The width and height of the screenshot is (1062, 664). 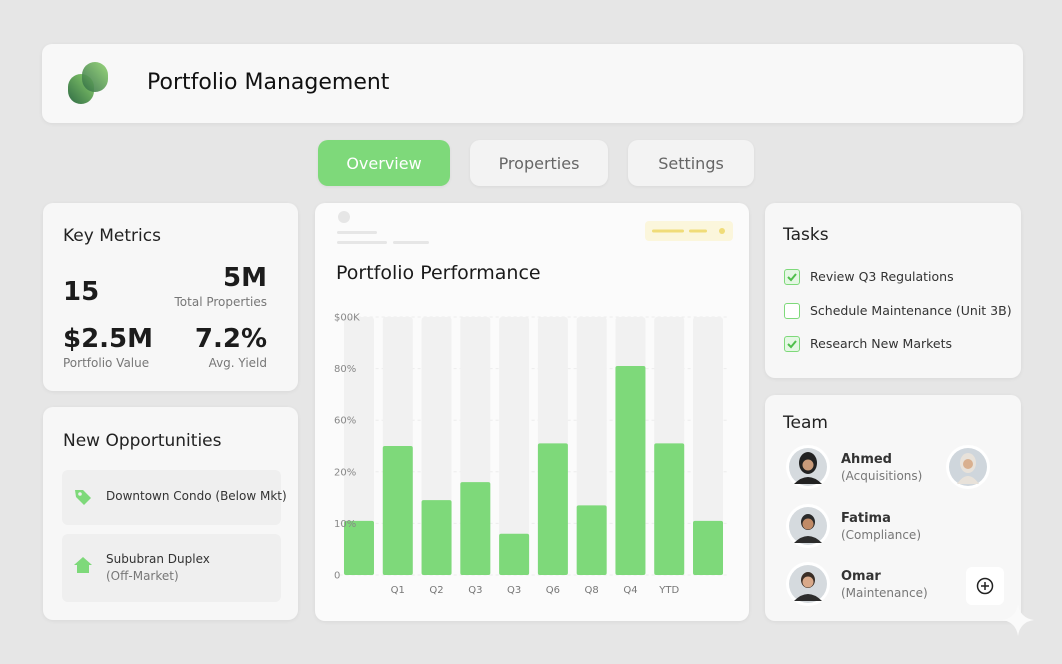 I want to click on member-role: (Compliance), so click(x=881, y=534).